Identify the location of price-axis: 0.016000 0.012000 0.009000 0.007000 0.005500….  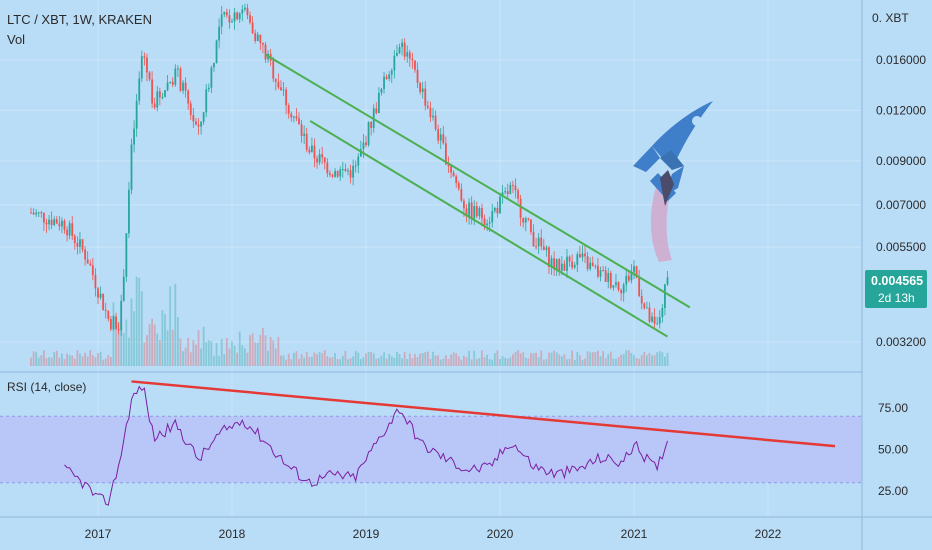
(901, 201).